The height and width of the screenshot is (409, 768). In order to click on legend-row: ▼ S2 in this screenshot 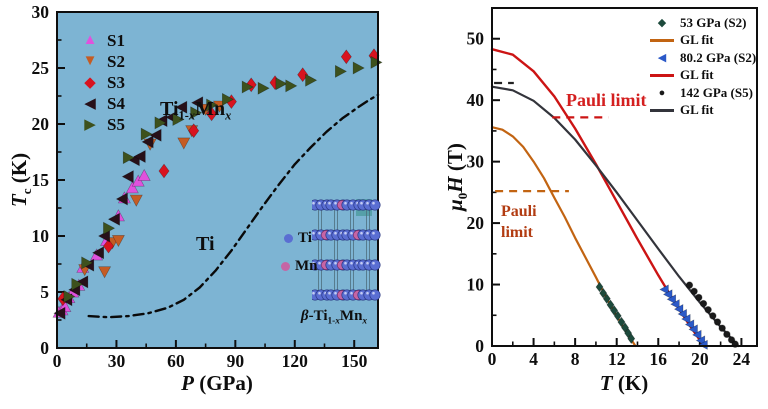, I will do `click(102, 61)`.